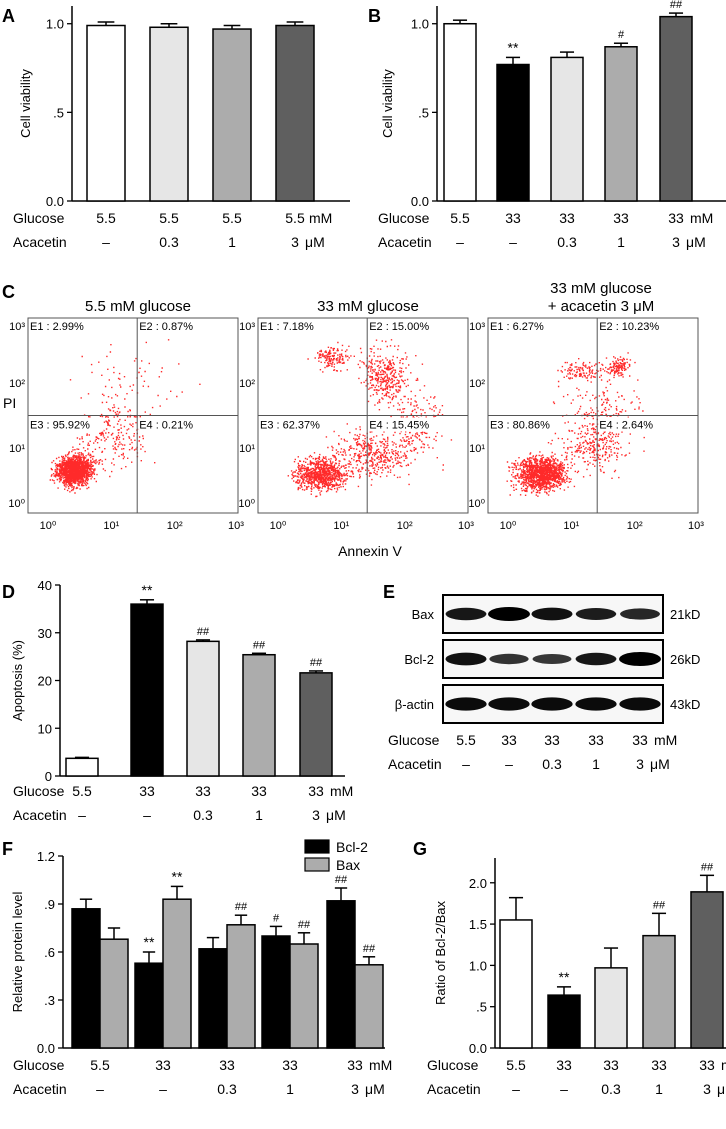  What do you see at coordinates (477, 327) in the screenshot?
I see `flow-y-tick: 10³` at bounding box center [477, 327].